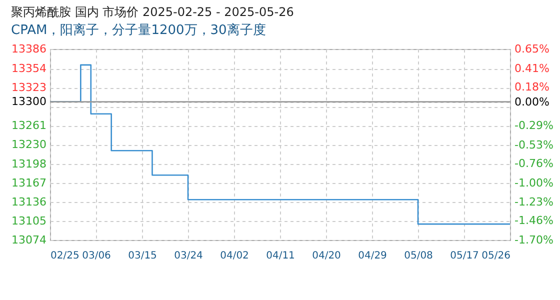  Describe the element at coordinates (152, 12) in the screenshot. I see `chart-title: 聚丙烯酰胺 国内 市场价 2025-02-25 - 2025-05-26` at that location.